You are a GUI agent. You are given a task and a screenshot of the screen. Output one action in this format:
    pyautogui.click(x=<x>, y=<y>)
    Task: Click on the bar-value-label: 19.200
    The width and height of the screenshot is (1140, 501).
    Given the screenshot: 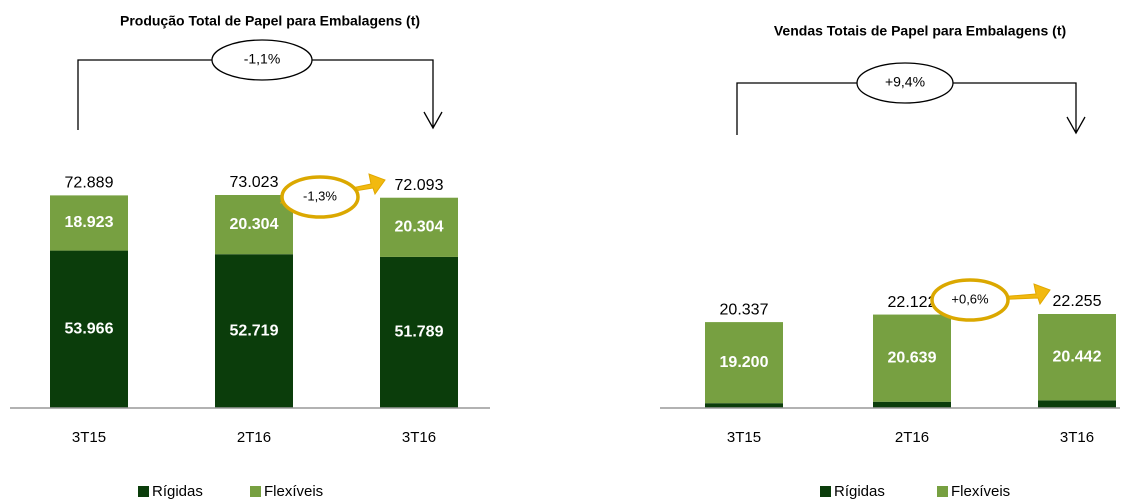 What is the action you would take?
    pyautogui.click(x=744, y=362)
    